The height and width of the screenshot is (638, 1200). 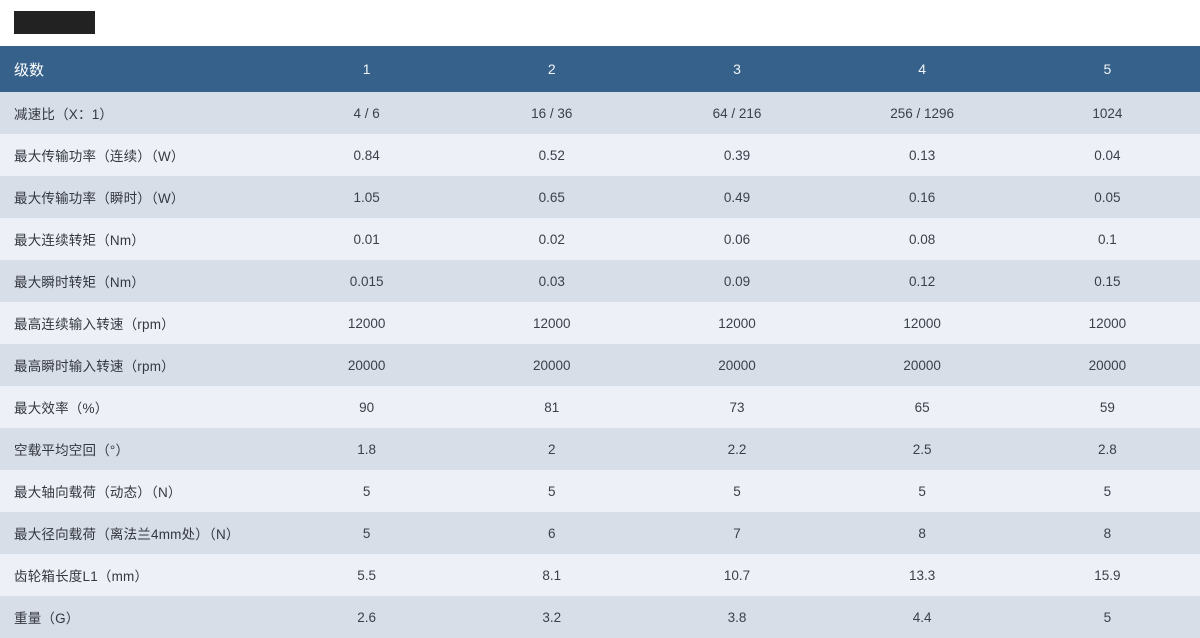 I want to click on cell-stage-5: 0.05, so click(x=1107, y=197).